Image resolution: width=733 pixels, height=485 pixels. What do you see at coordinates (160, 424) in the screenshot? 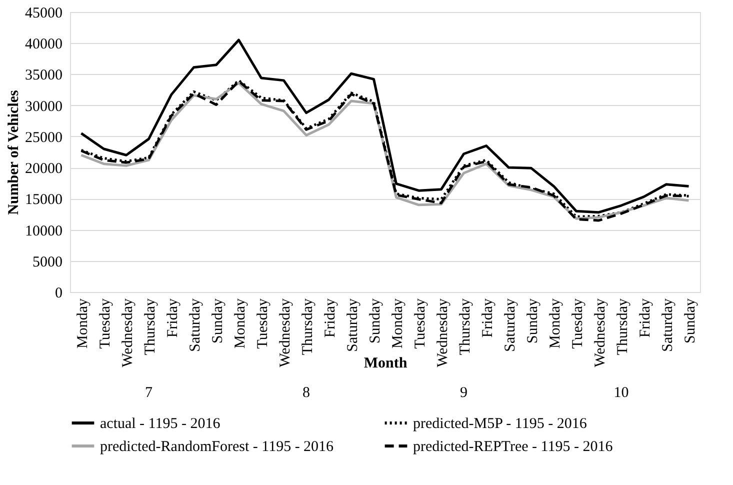
I see `legend-label: actual - 1195 - 2016` at bounding box center [160, 424].